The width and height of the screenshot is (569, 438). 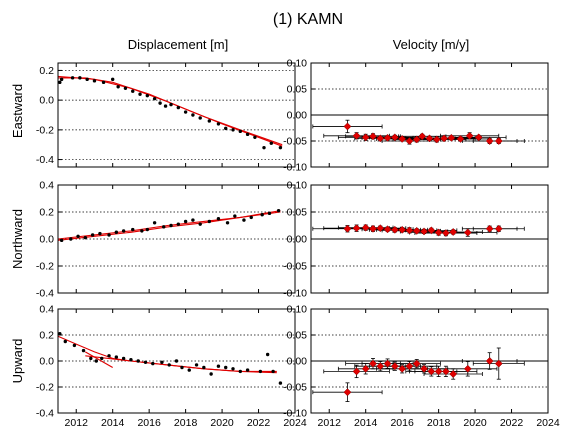 I want to click on y-tick-label: 0.0, so click(x=46, y=362).